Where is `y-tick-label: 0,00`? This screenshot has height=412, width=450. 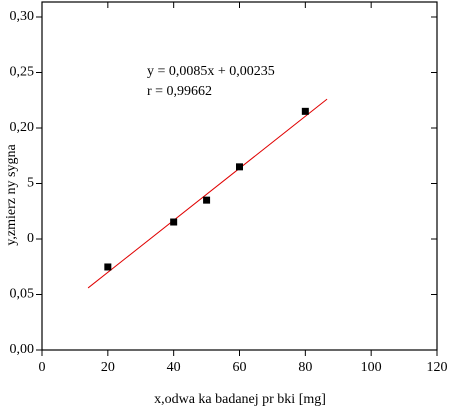 y-tick-label: 0,00 is located at coordinates (22, 349).